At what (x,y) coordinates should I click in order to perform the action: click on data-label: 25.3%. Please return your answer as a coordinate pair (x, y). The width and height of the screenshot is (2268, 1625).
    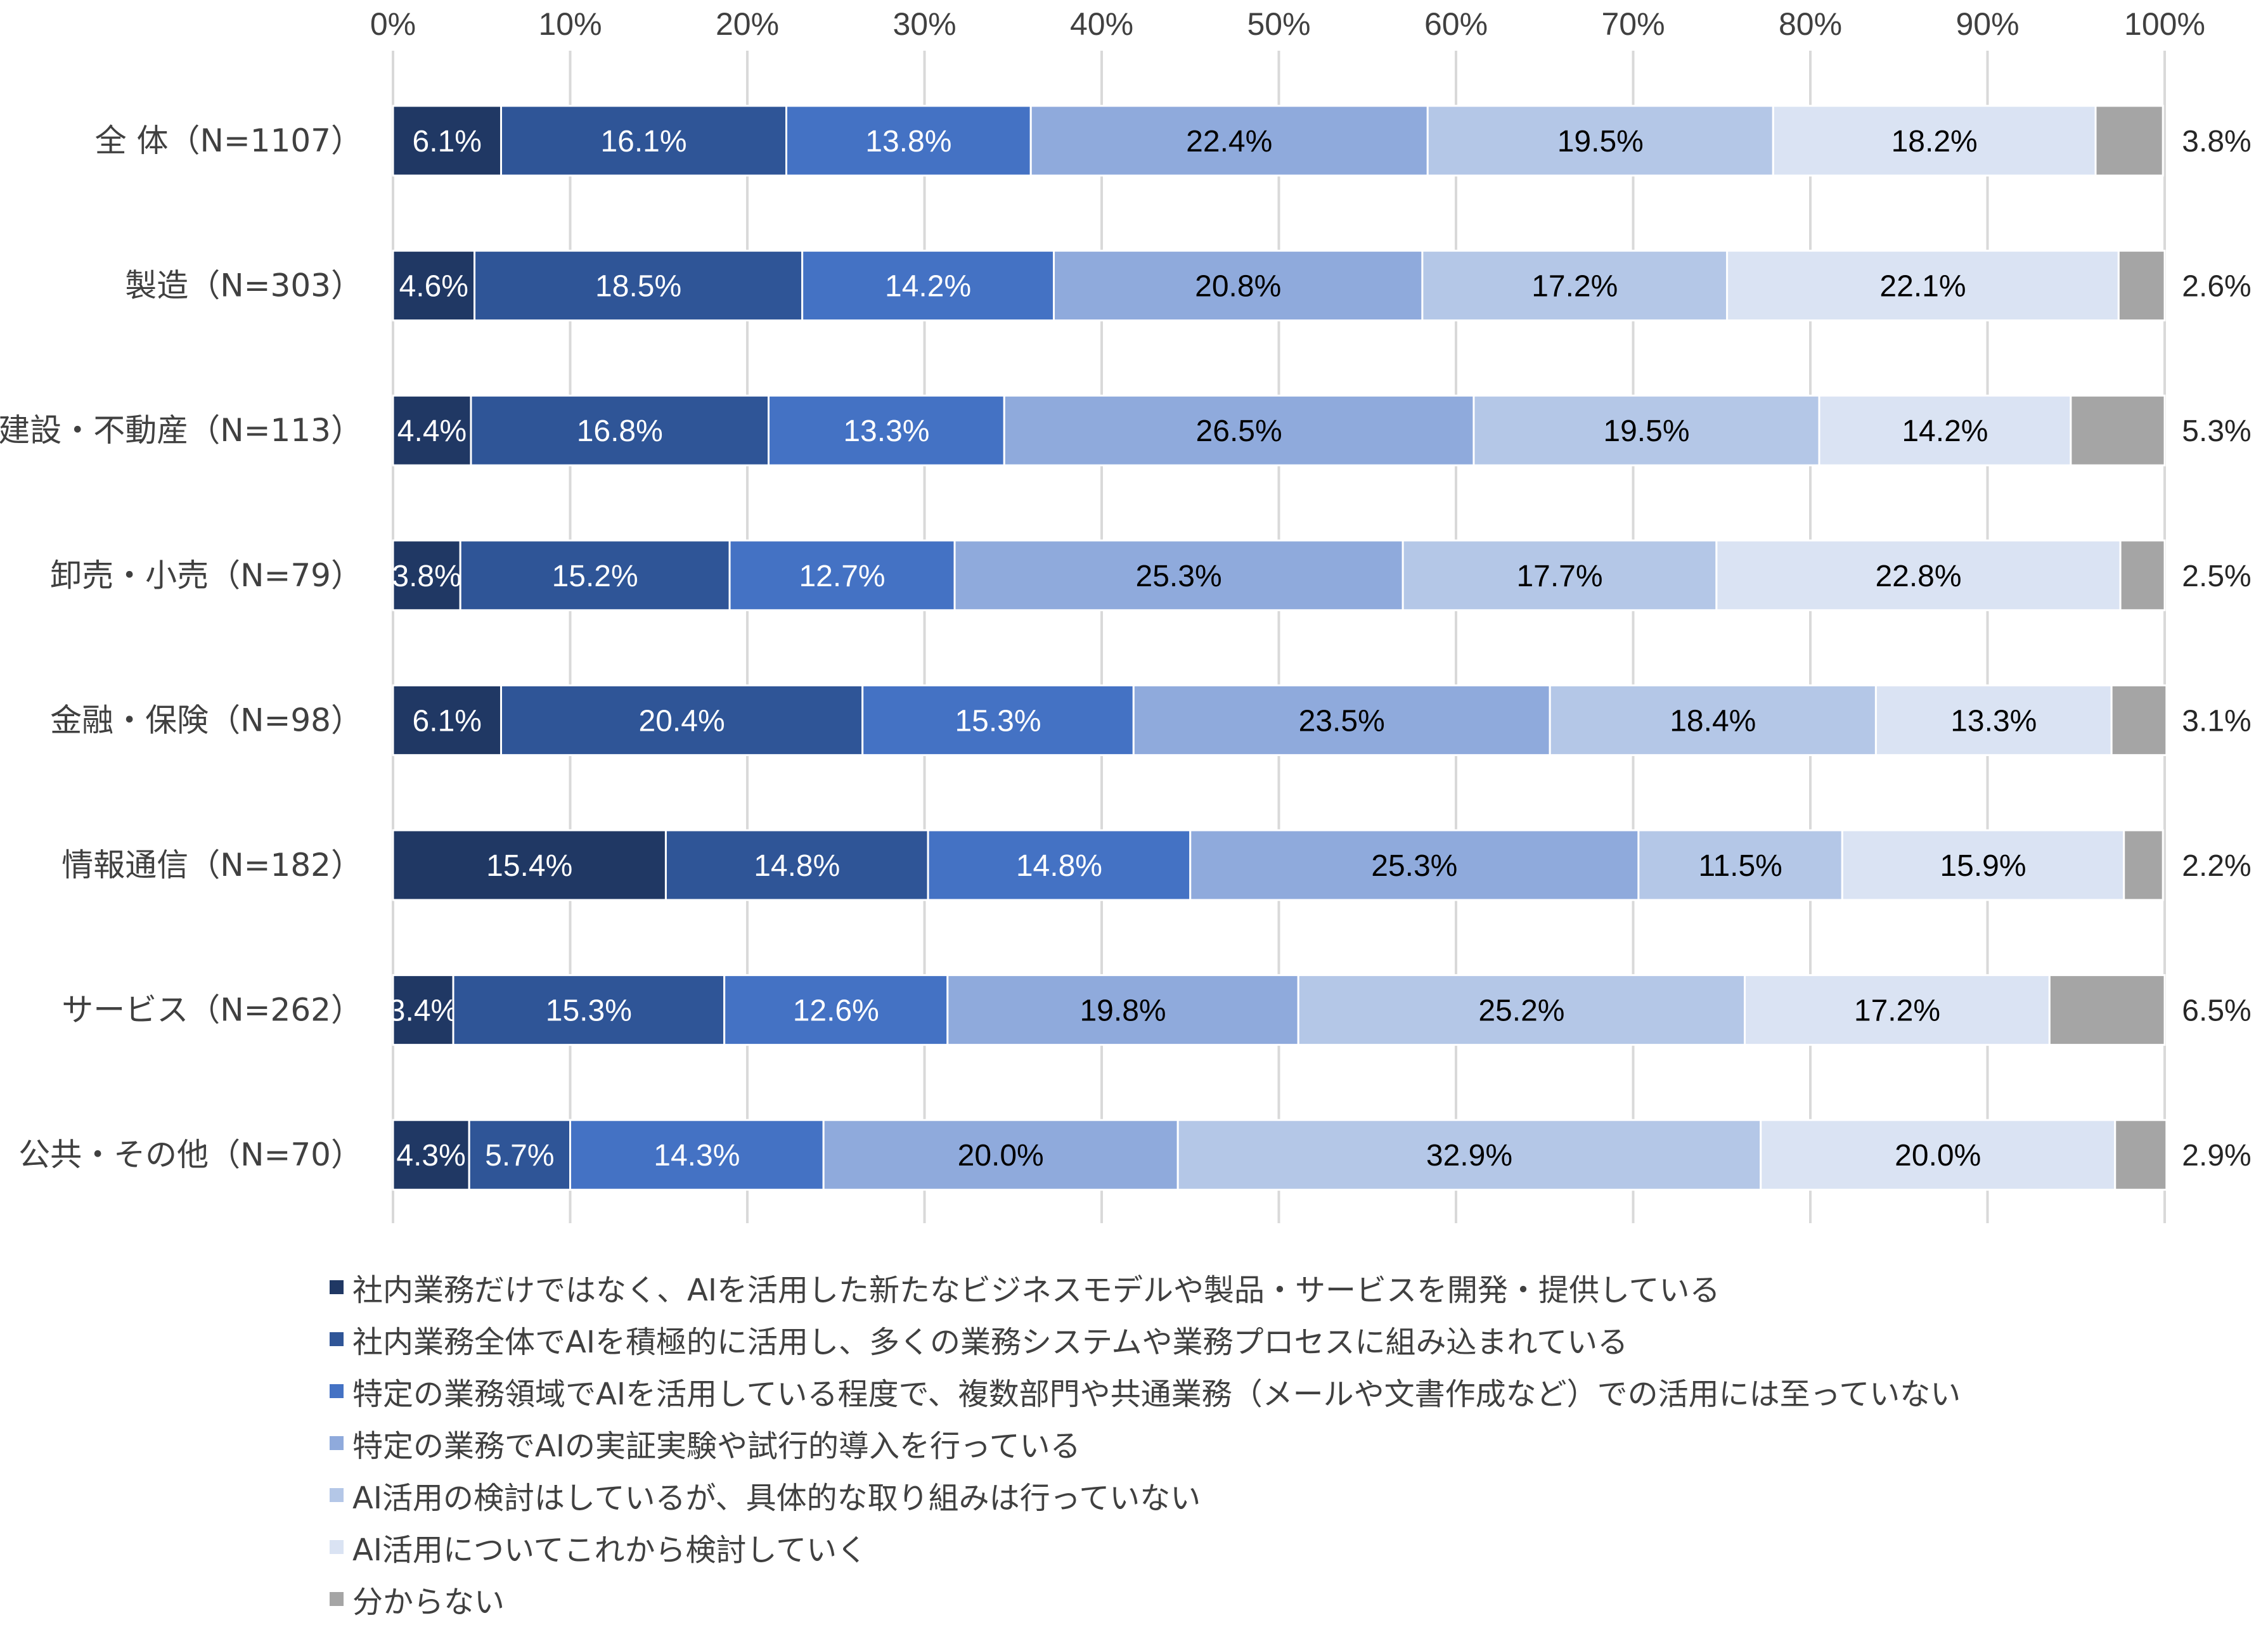
    Looking at the image, I should click on (1179, 577).